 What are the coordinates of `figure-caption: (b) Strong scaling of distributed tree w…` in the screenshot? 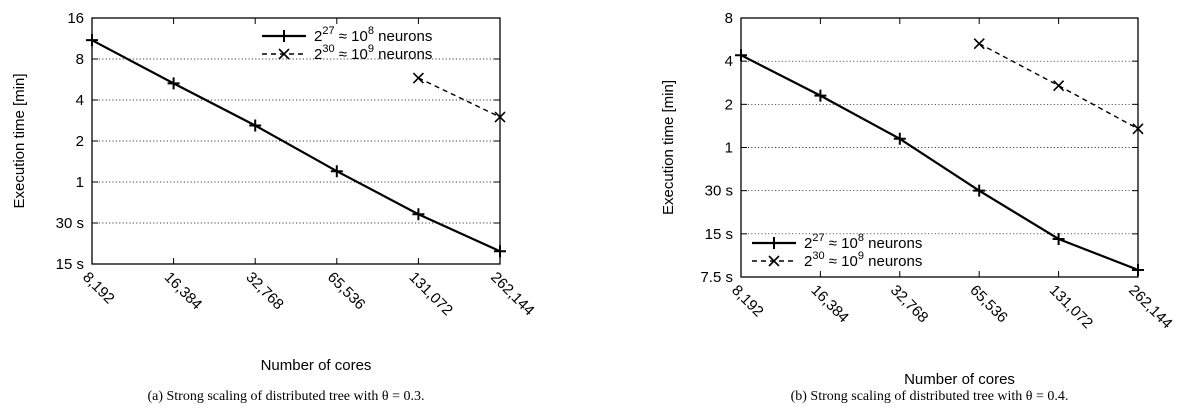 It's located at (930, 396).